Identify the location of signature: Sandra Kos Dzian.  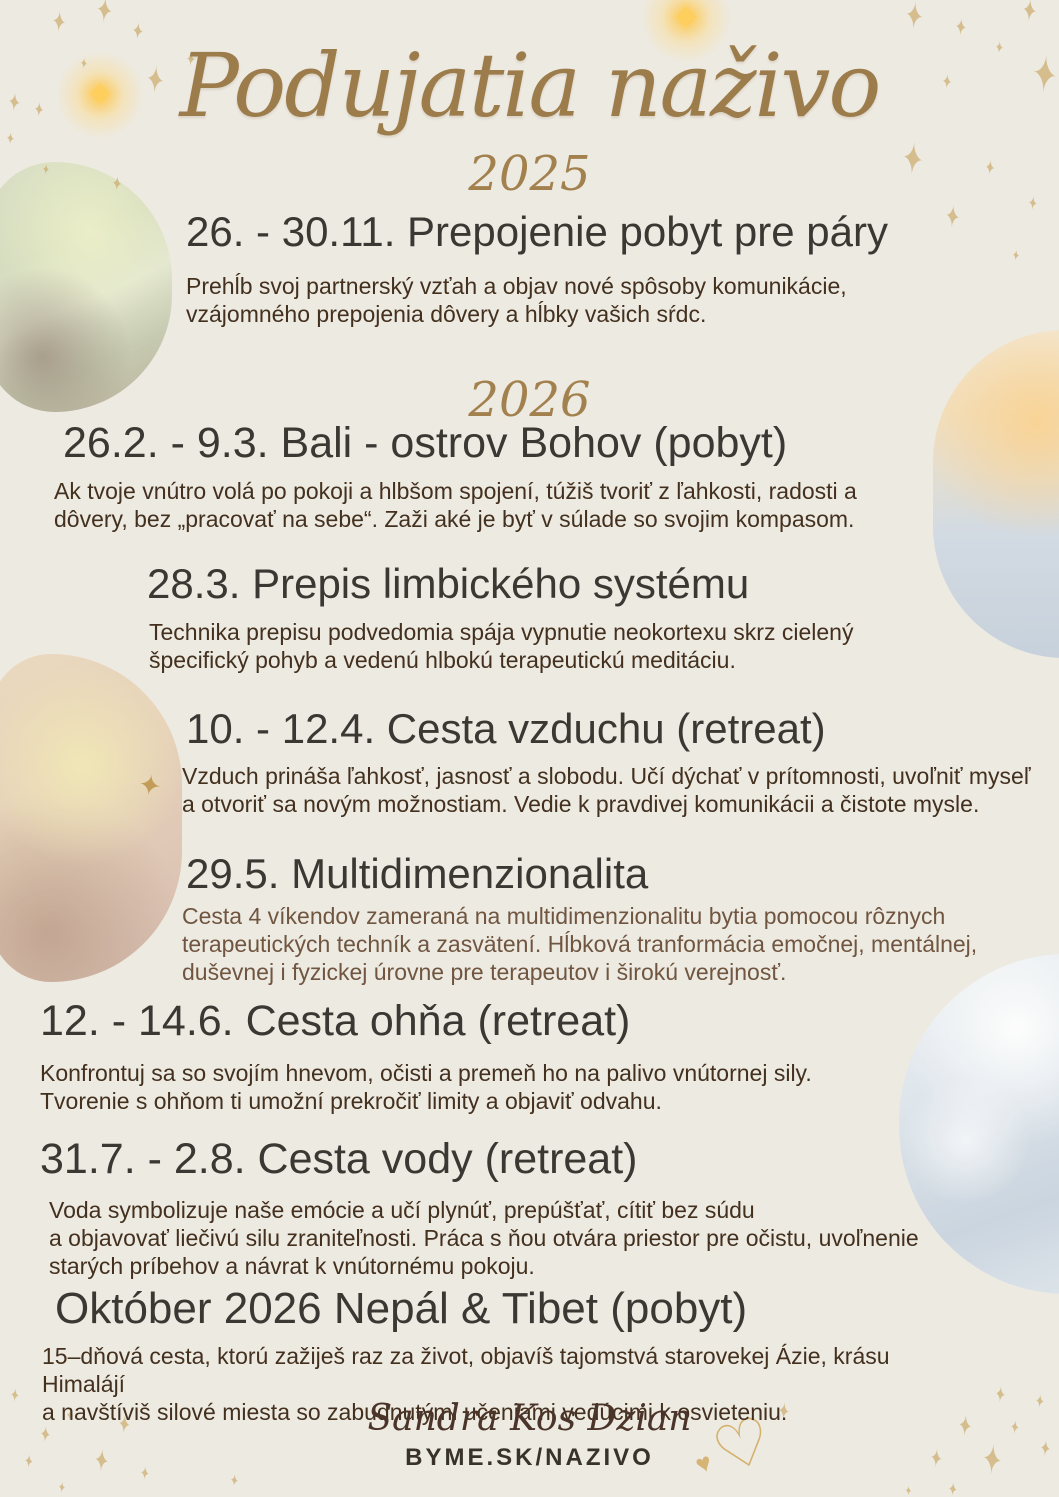
(529, 1418).